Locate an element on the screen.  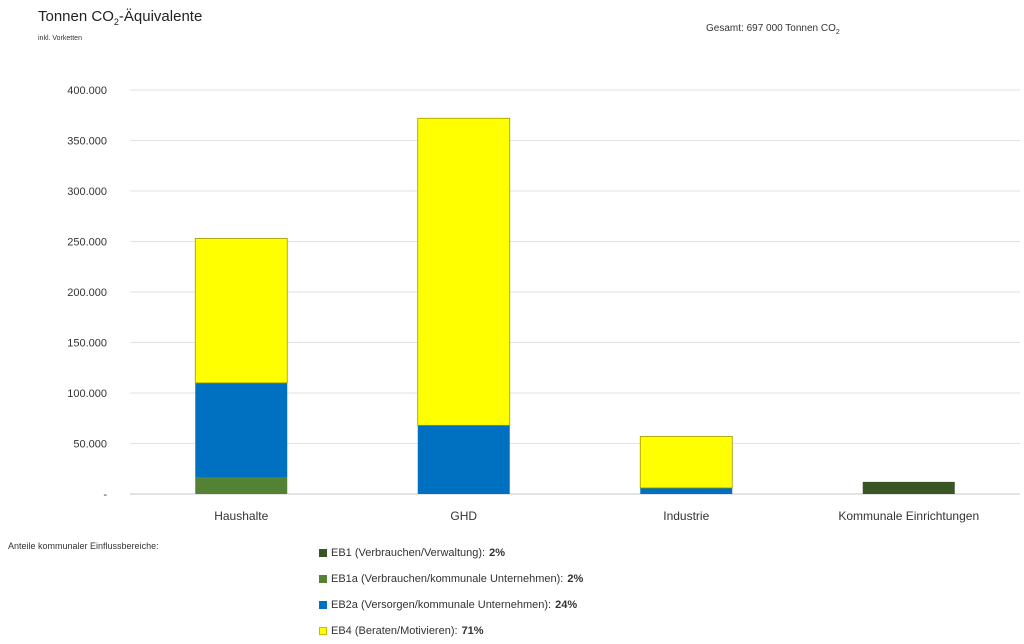
x-tick-label: Industrie is located at coordinates (686, 516).